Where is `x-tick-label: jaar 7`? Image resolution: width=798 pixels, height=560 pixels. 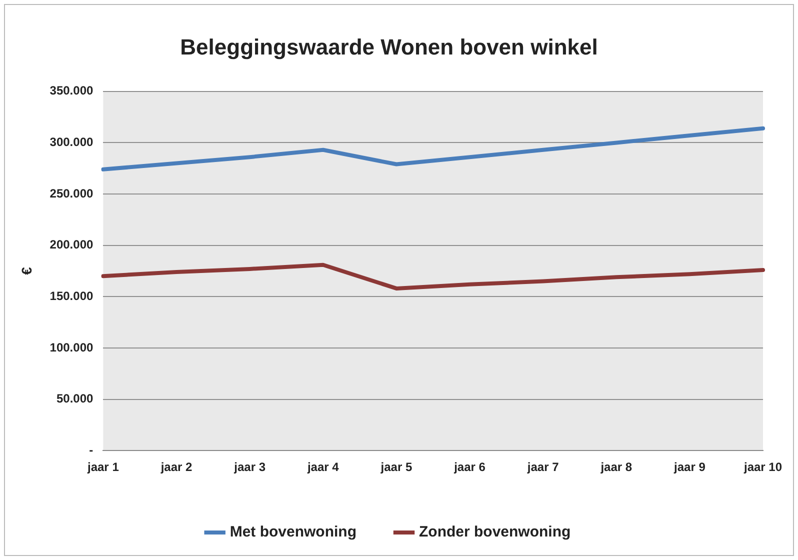 x-tick-label: jaar 7 is located at coordinates (543, 467).